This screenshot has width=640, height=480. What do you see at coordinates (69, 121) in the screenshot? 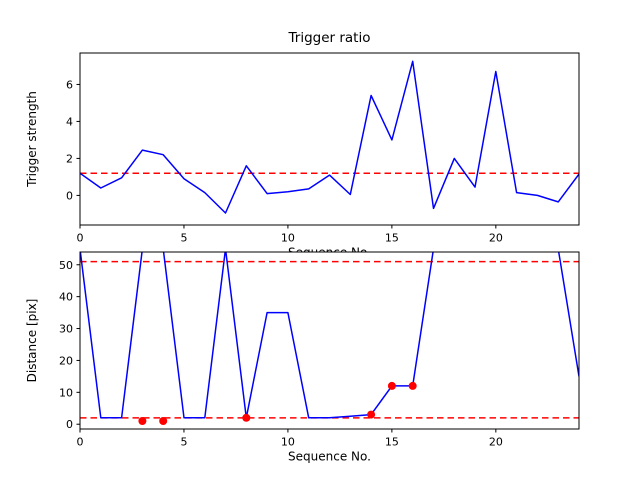
I see `y-tick-label: 4` at bounding box center [69, 121].